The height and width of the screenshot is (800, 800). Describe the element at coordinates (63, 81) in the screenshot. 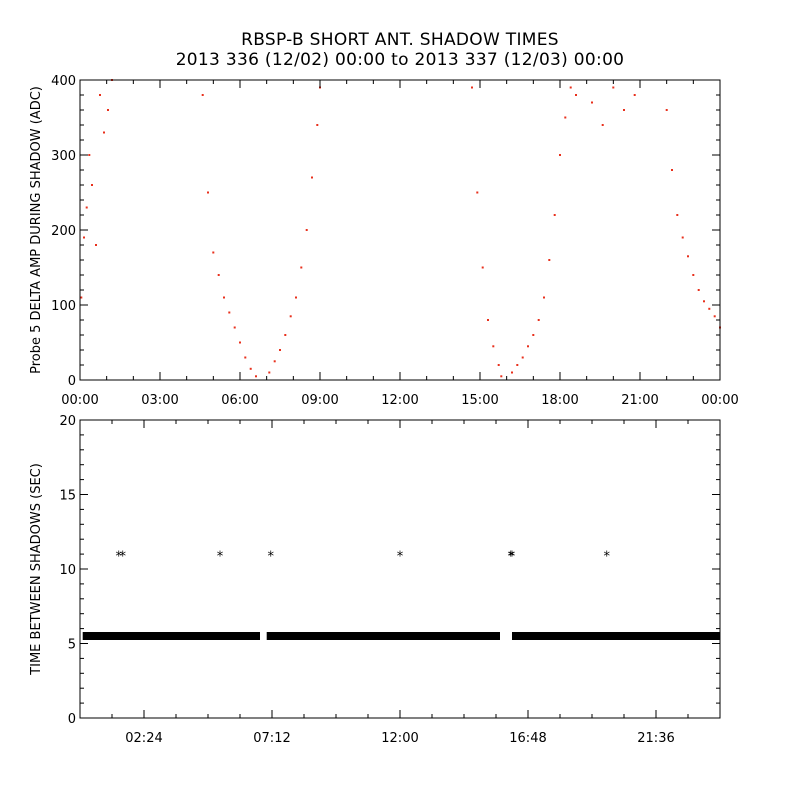

I see `y-tick-label: 400` at that location.